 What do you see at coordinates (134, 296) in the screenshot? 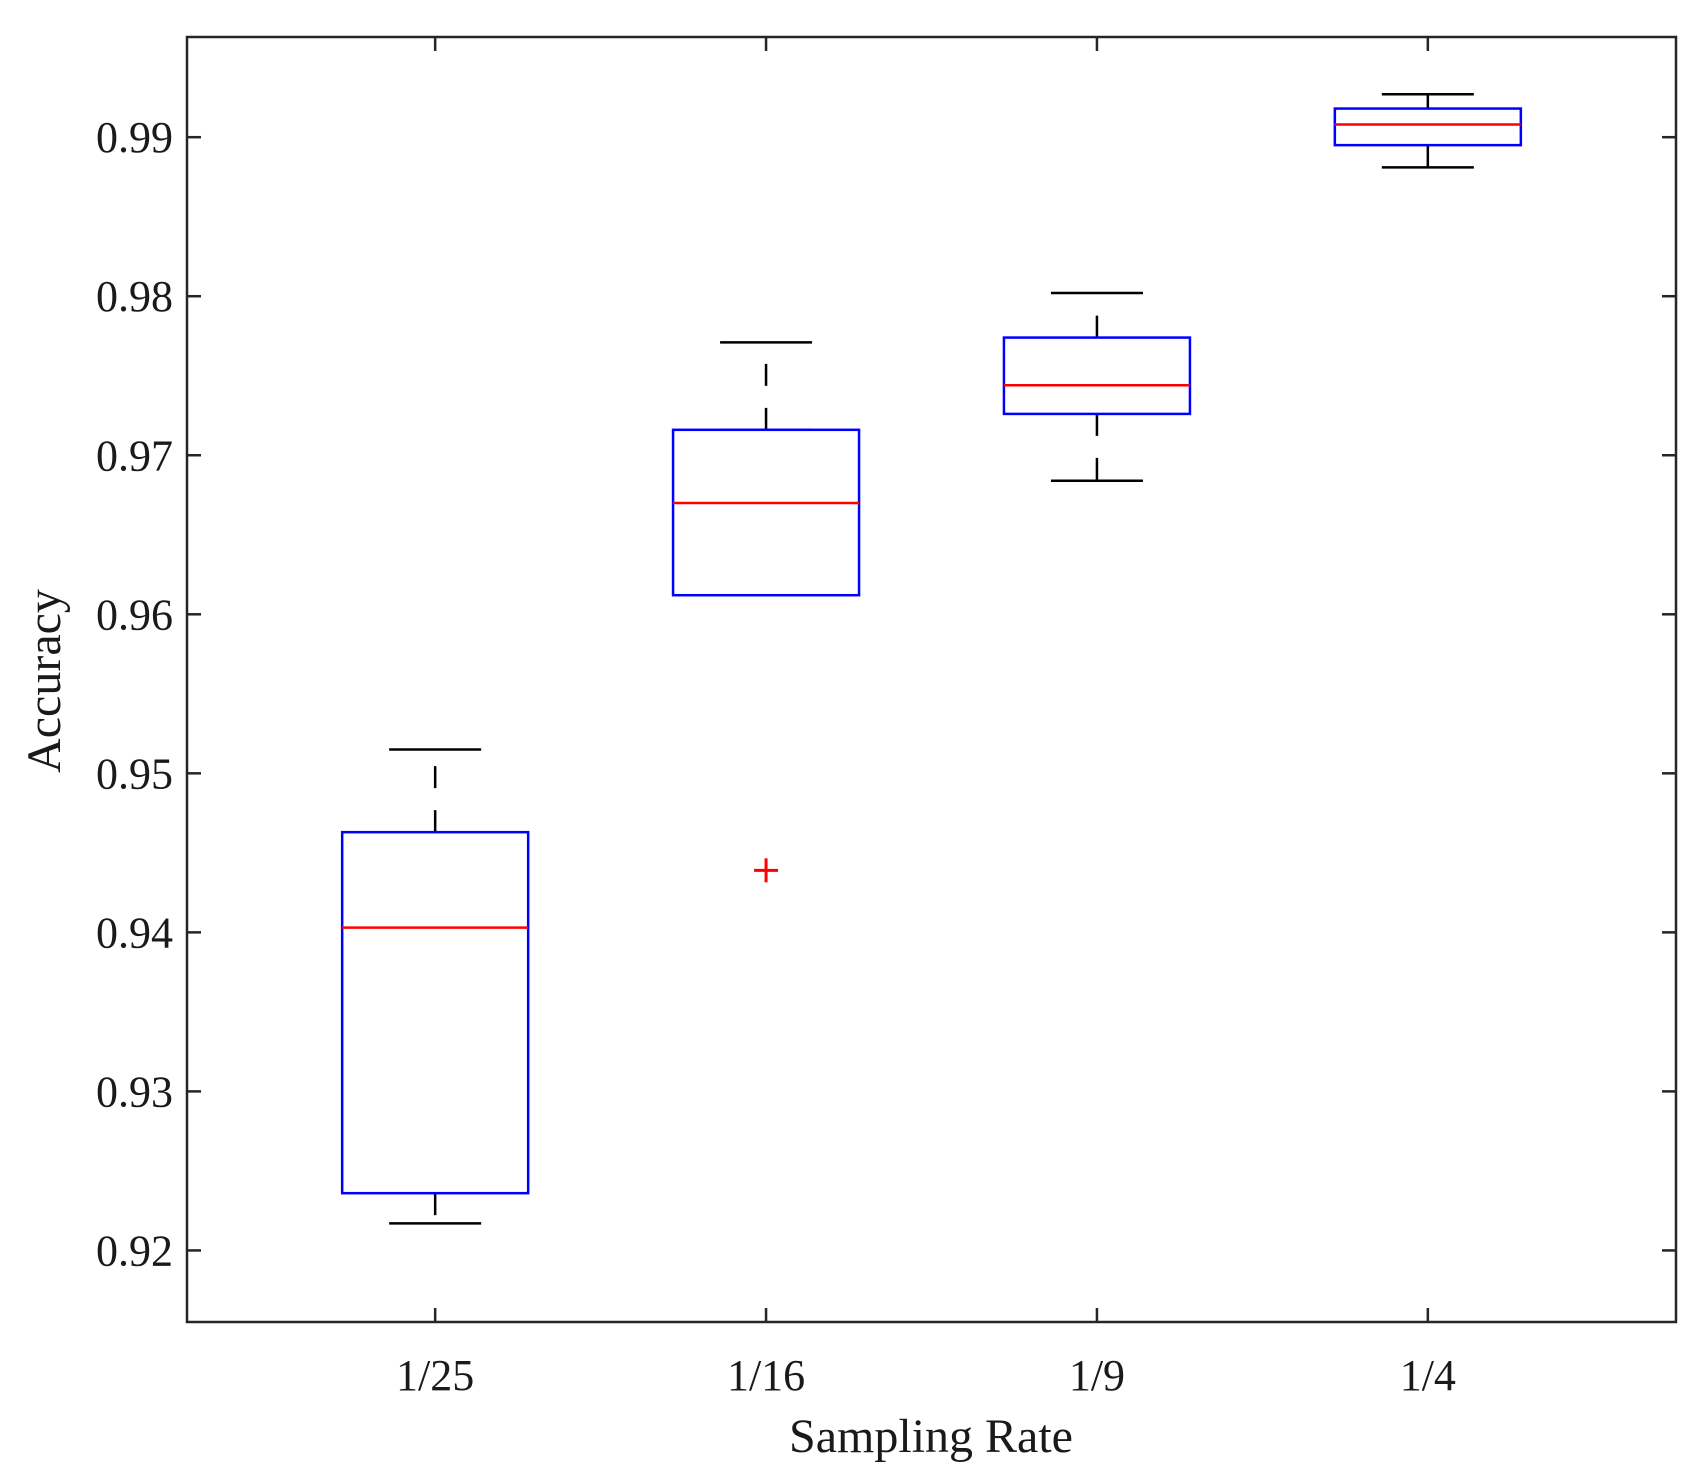
I see `y-tick-label: 0.98` at bounding box center [134, 296].